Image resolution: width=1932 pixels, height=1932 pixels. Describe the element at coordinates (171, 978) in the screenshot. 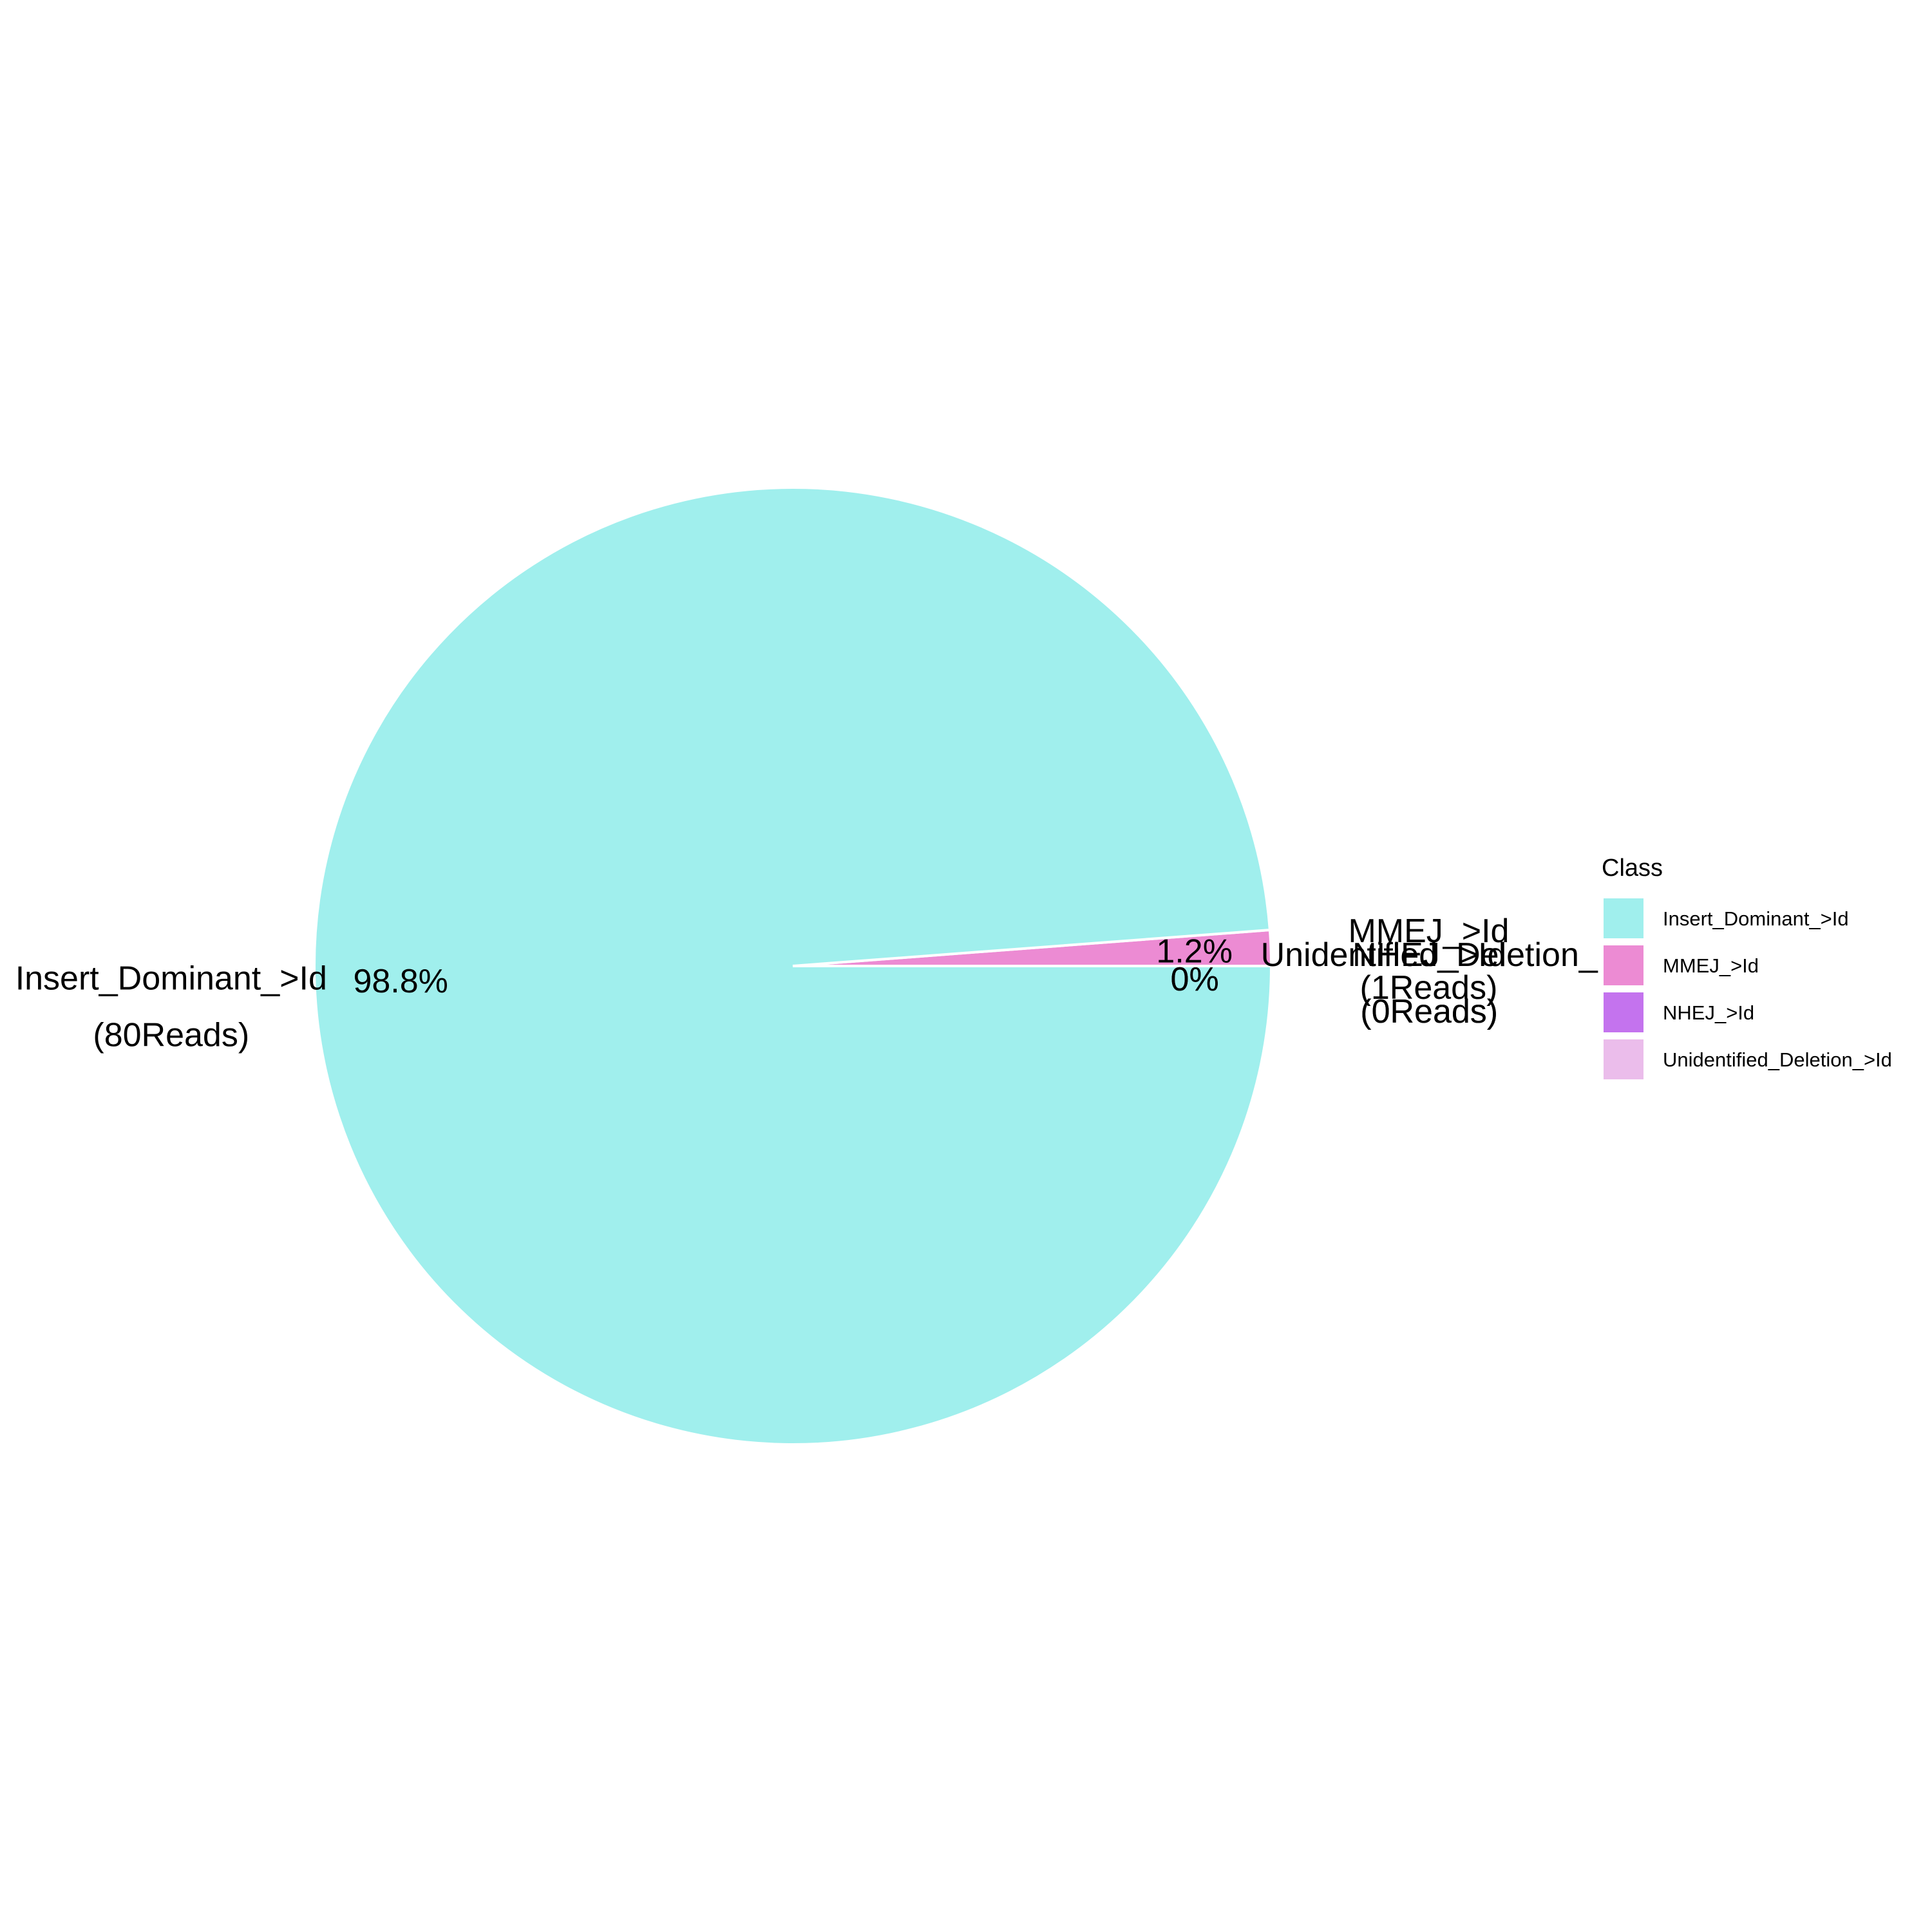

I see `slice-label-insert-dominant-id: Insert_Dominant_>Id` at that location.